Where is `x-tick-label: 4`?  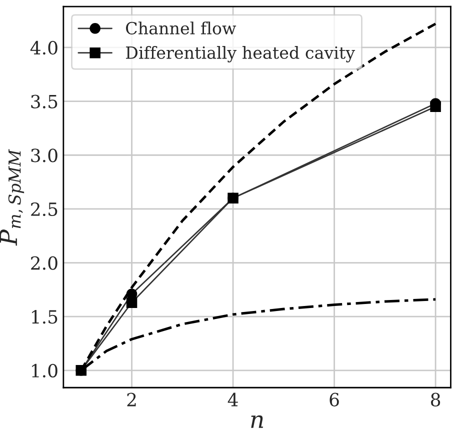
x-tick-label: 4 is located at coordinates (233, 399).